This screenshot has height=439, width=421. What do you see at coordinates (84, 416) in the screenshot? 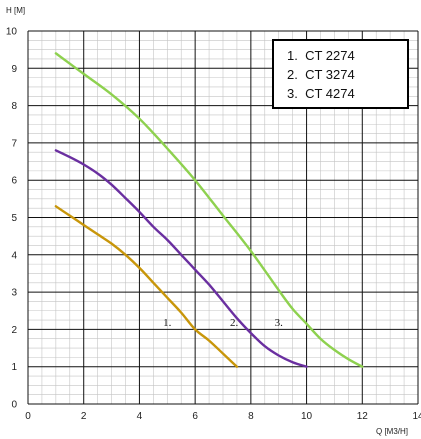
I see `x-tick-label: 2` at bounding box center [84, 416].